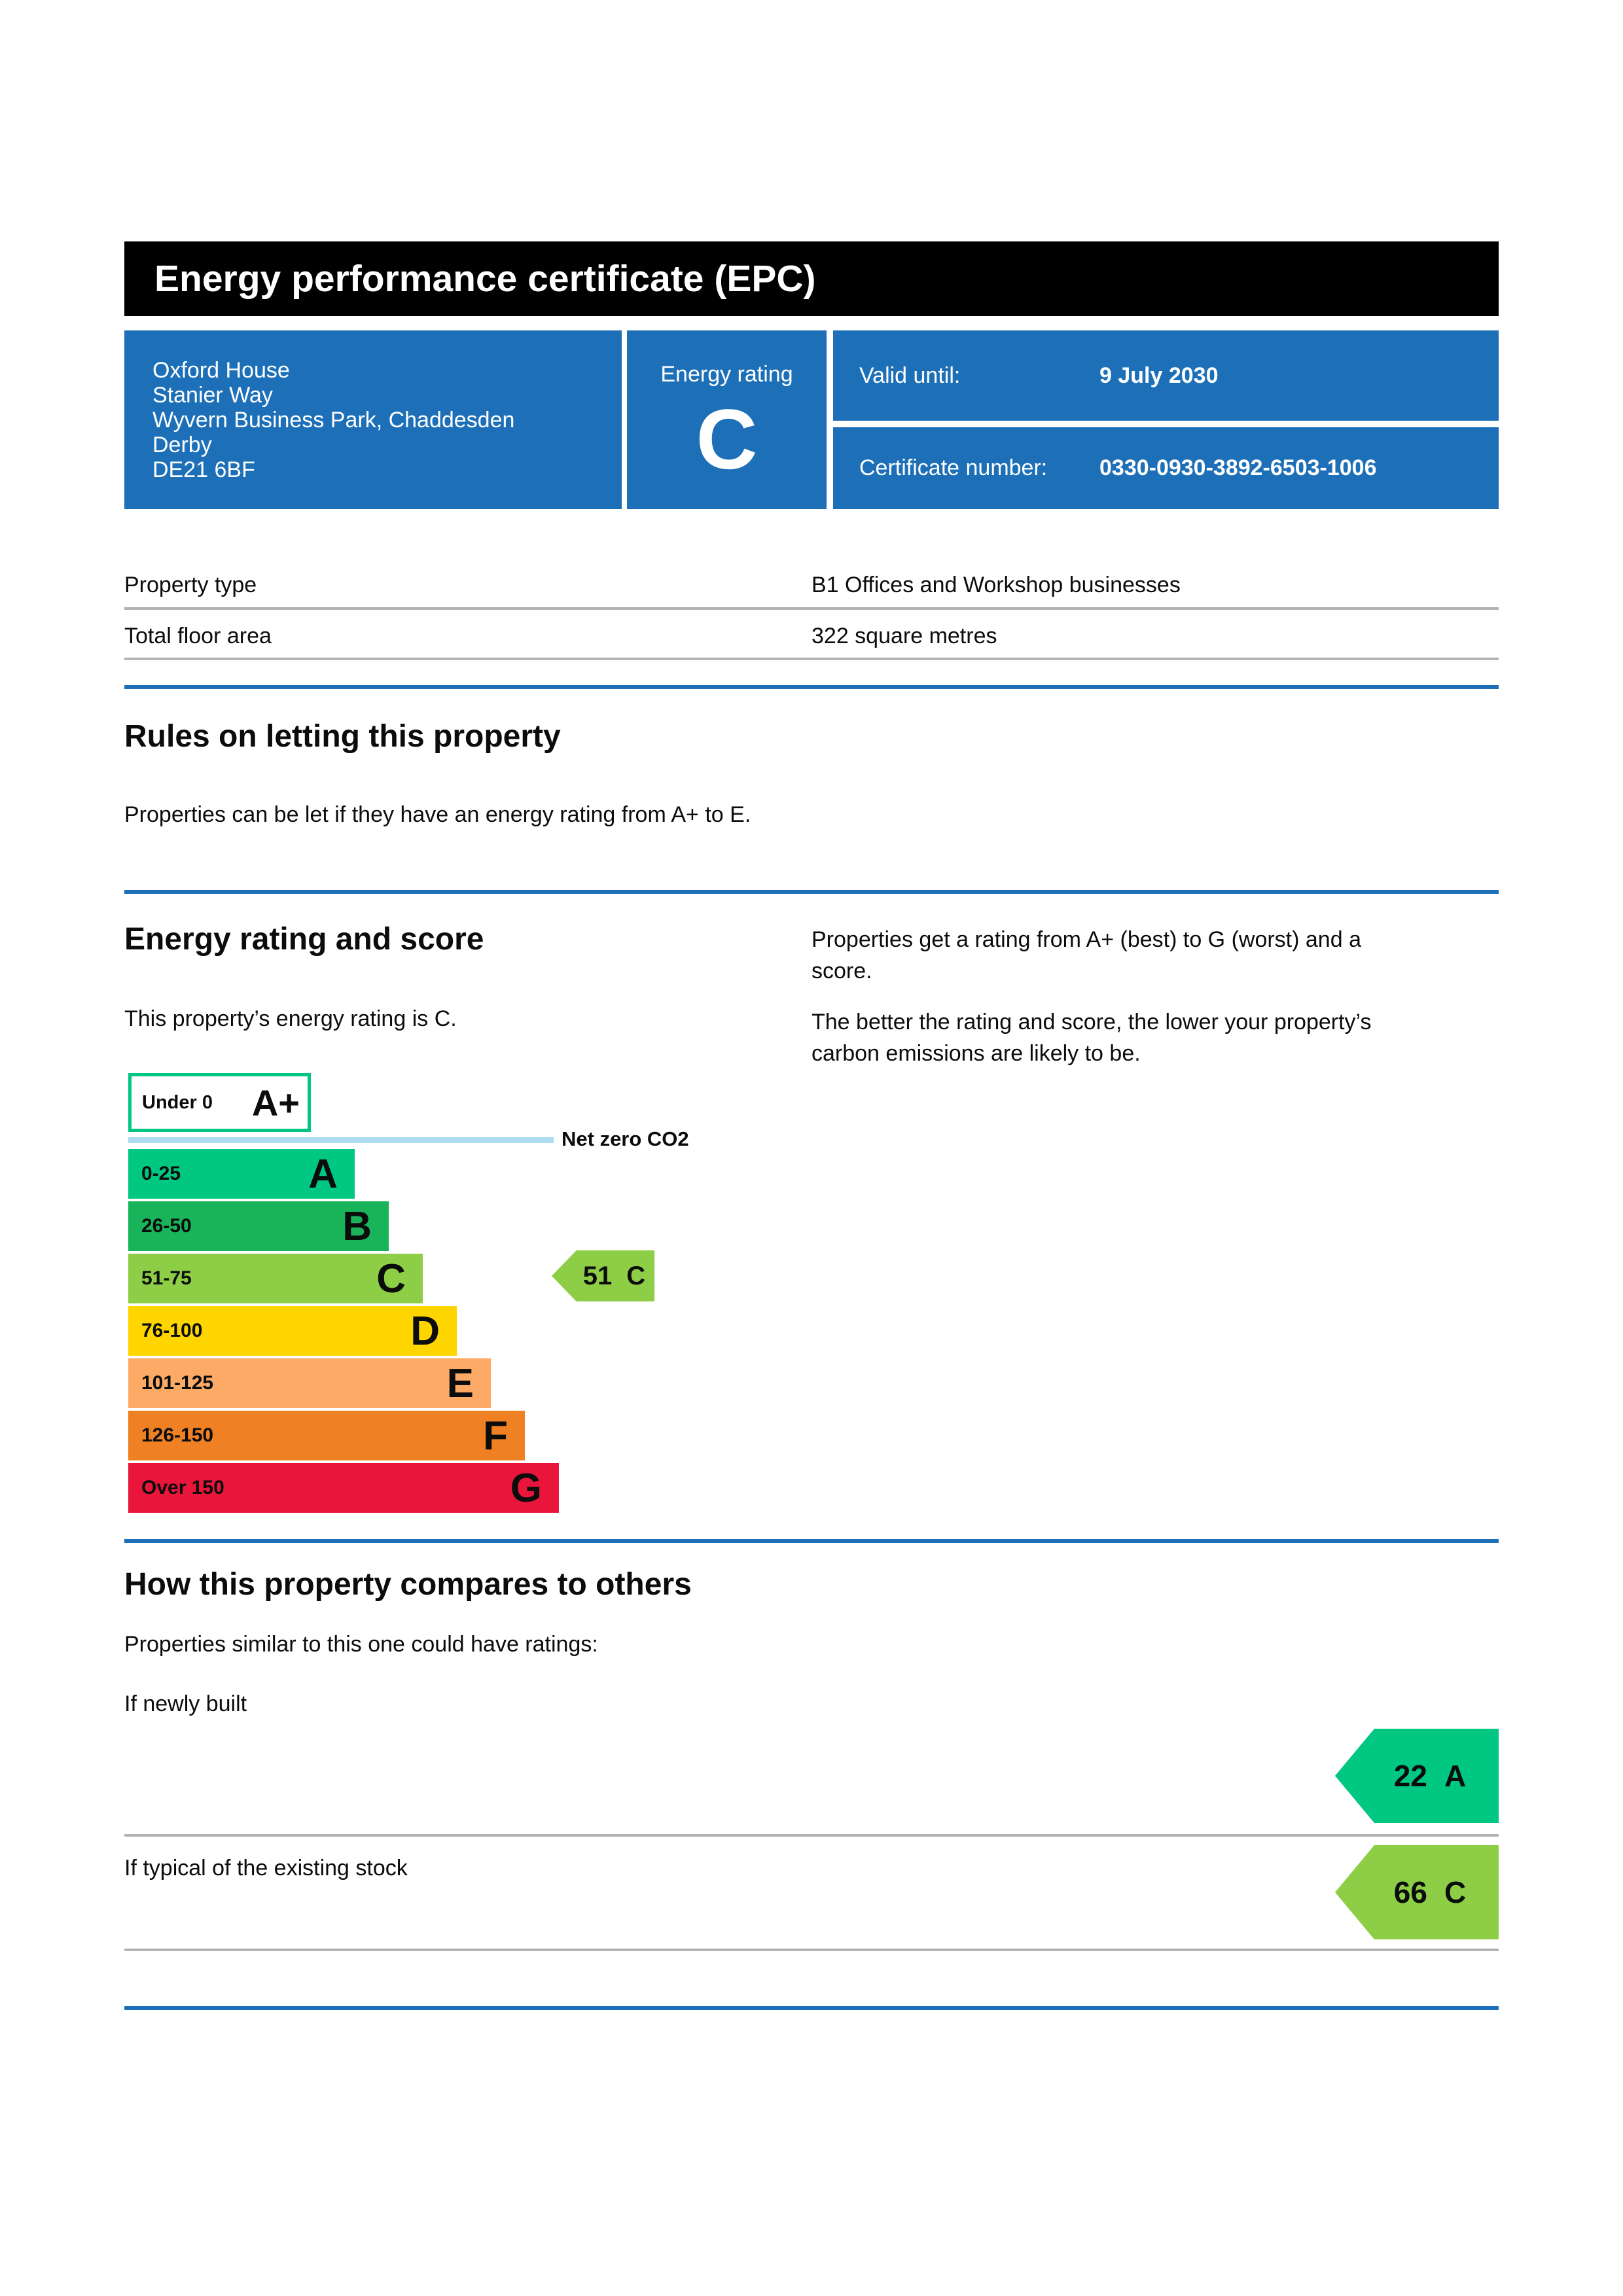 The width and height of the screenshot is (1623, 2296). What do you see at coordinates (726, 375) in the screenshot?
I see `energy-rating-label: Energy rating` at bounding box center [726, 375].